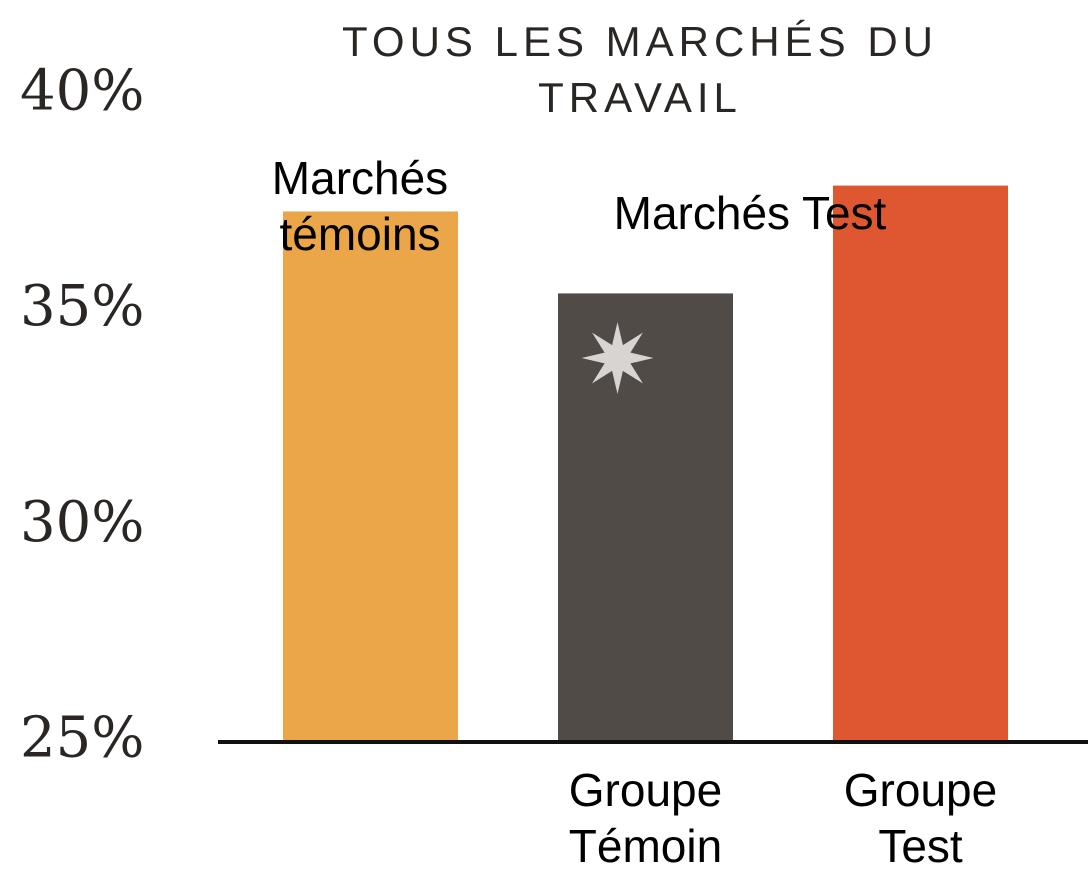  I want to click on y-tick-label: 35%, so click(82, 306).